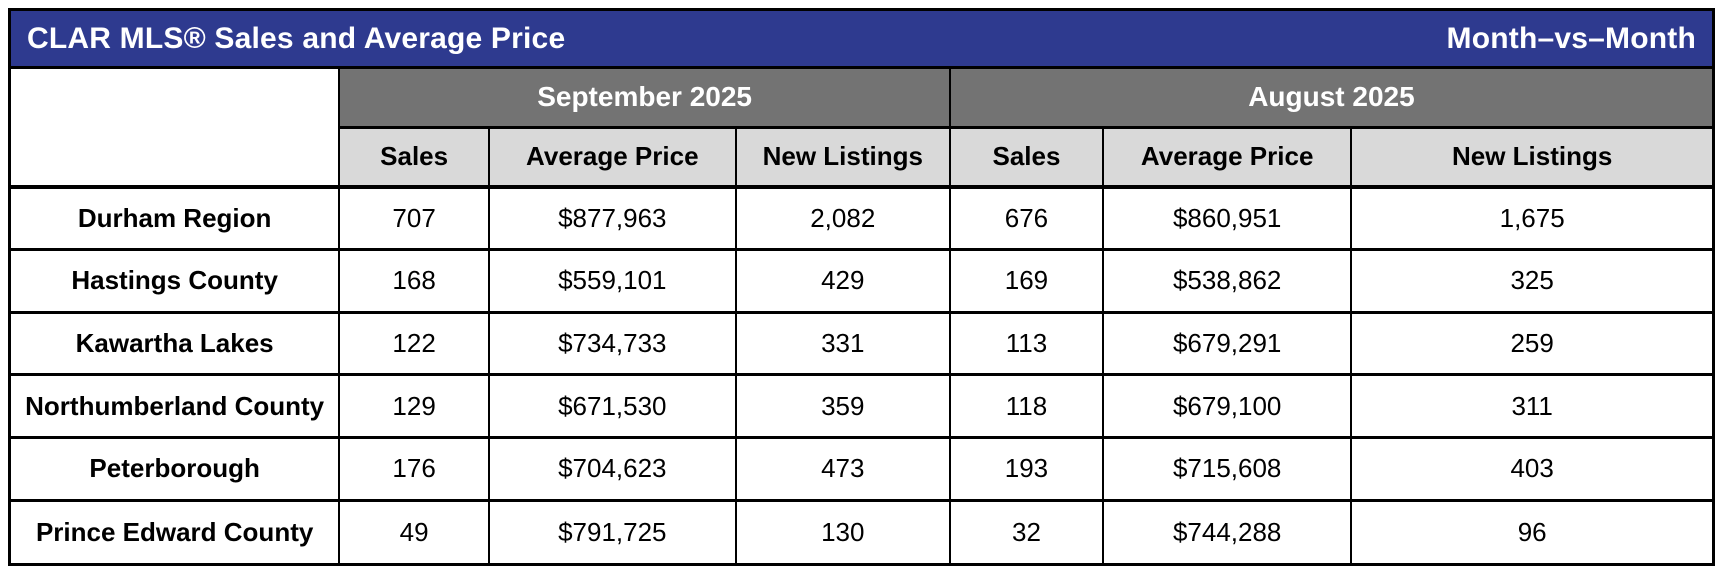 Image resolution: width=1723 pixels, height=574 pixels. Describe the element at coordinates (414, 469) in the screenshot. I see `cell-sep-sales: 176` at that location.